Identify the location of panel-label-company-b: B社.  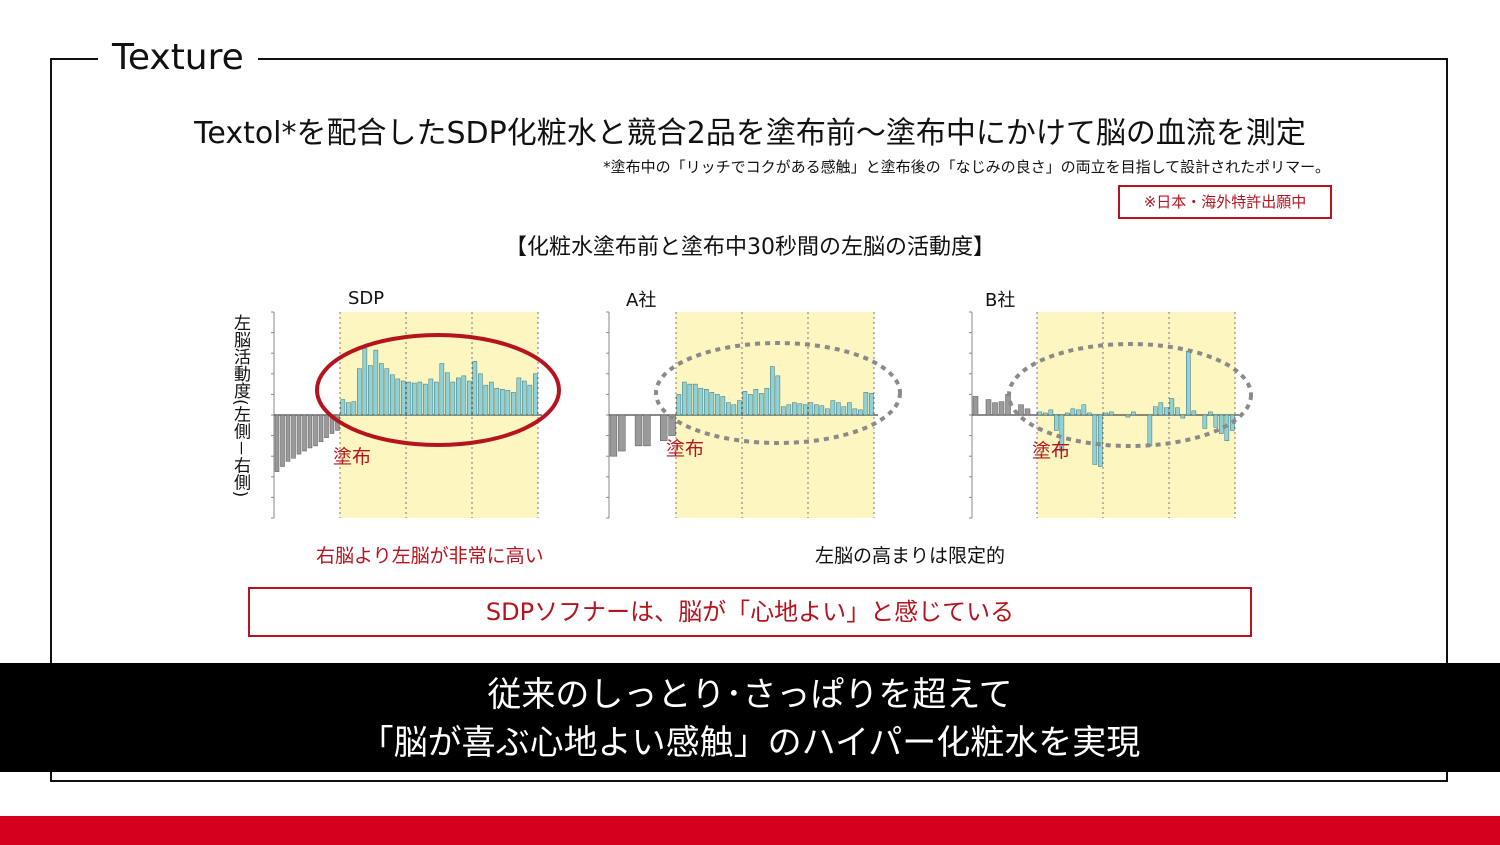
(1000, 300).